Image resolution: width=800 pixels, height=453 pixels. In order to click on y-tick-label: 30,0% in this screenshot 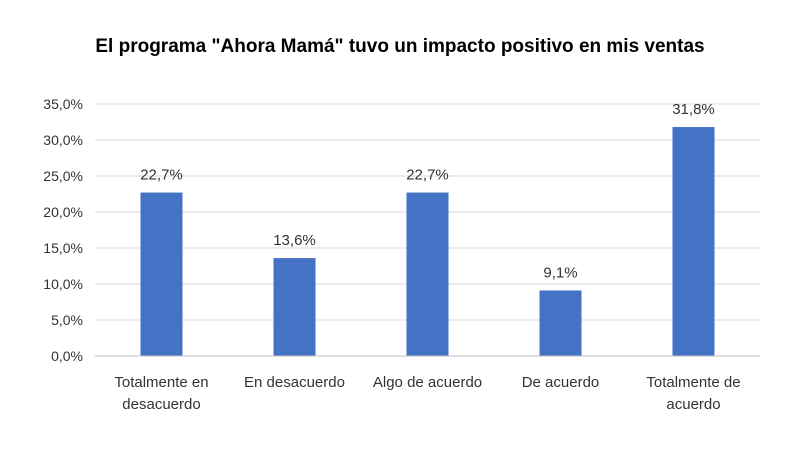, I will do `click(63, 140)`.